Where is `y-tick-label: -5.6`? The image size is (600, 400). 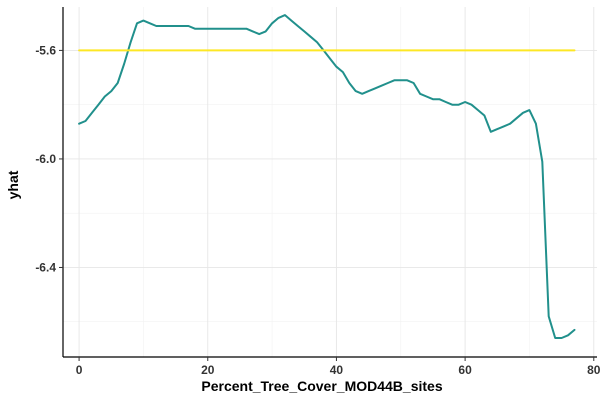 y-tick-label: -5.6 is located at coordinates (45, 50).